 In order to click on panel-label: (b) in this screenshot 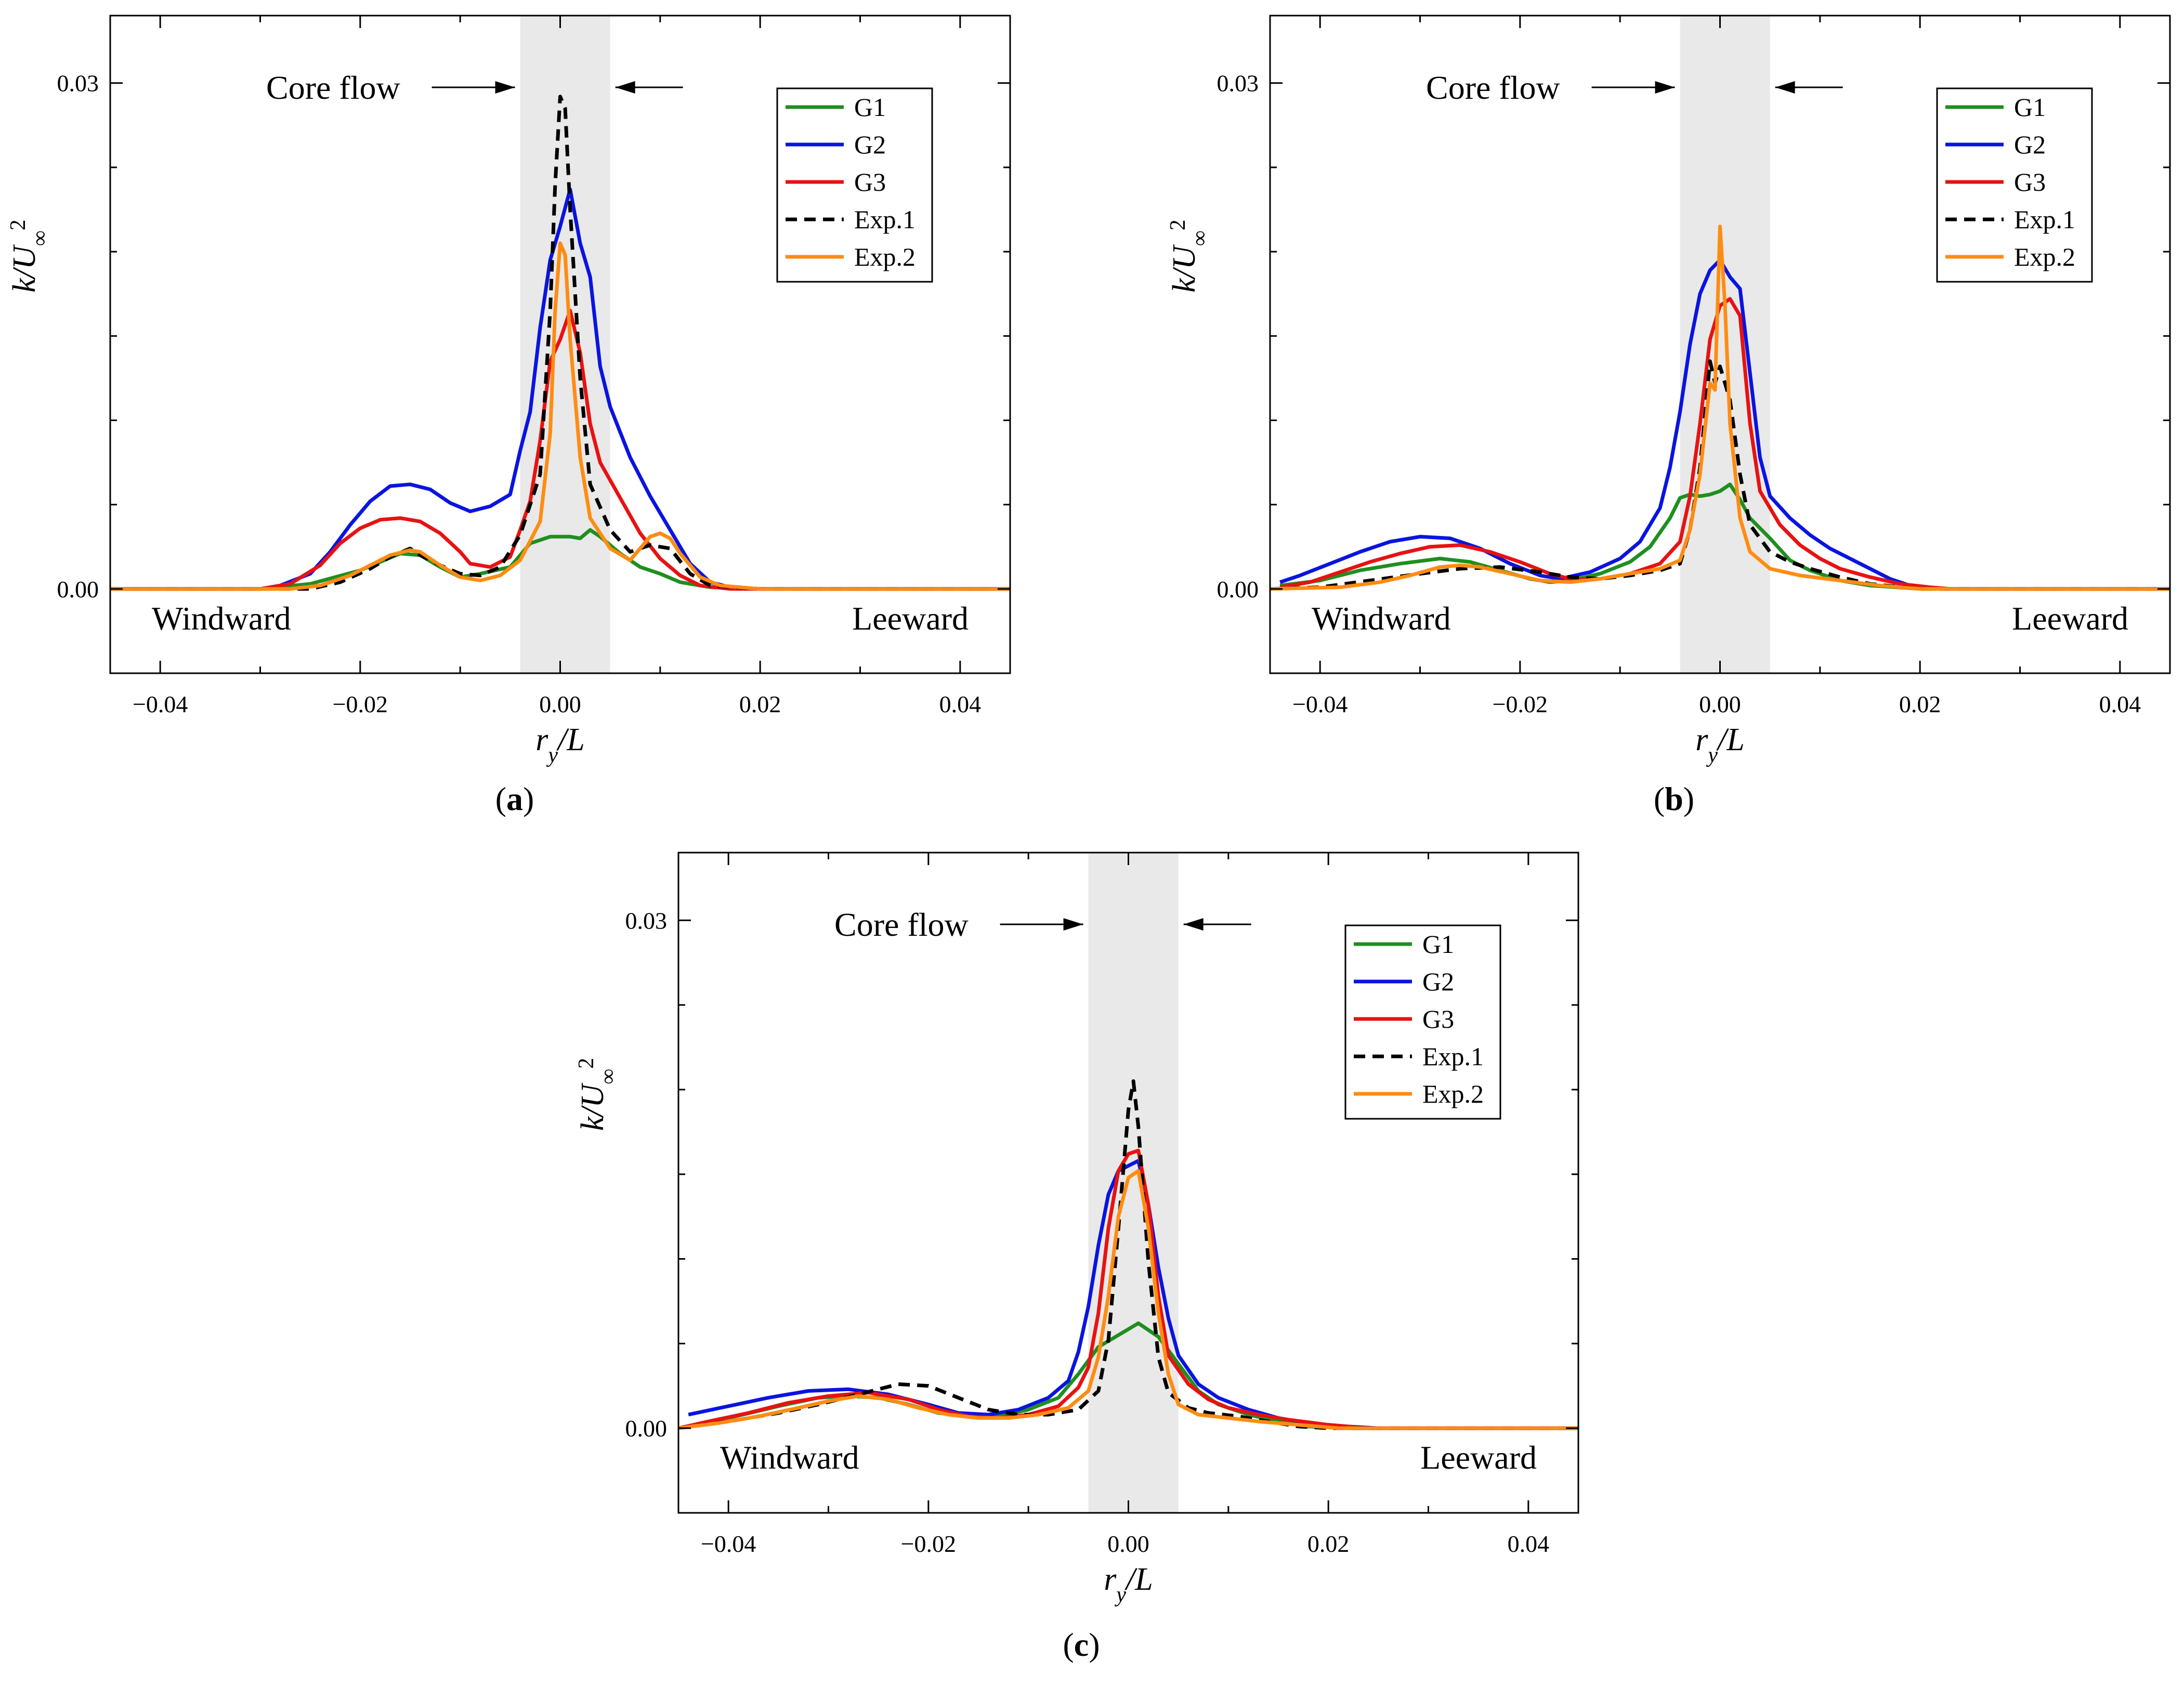, I will do `click(1674, 798)`.